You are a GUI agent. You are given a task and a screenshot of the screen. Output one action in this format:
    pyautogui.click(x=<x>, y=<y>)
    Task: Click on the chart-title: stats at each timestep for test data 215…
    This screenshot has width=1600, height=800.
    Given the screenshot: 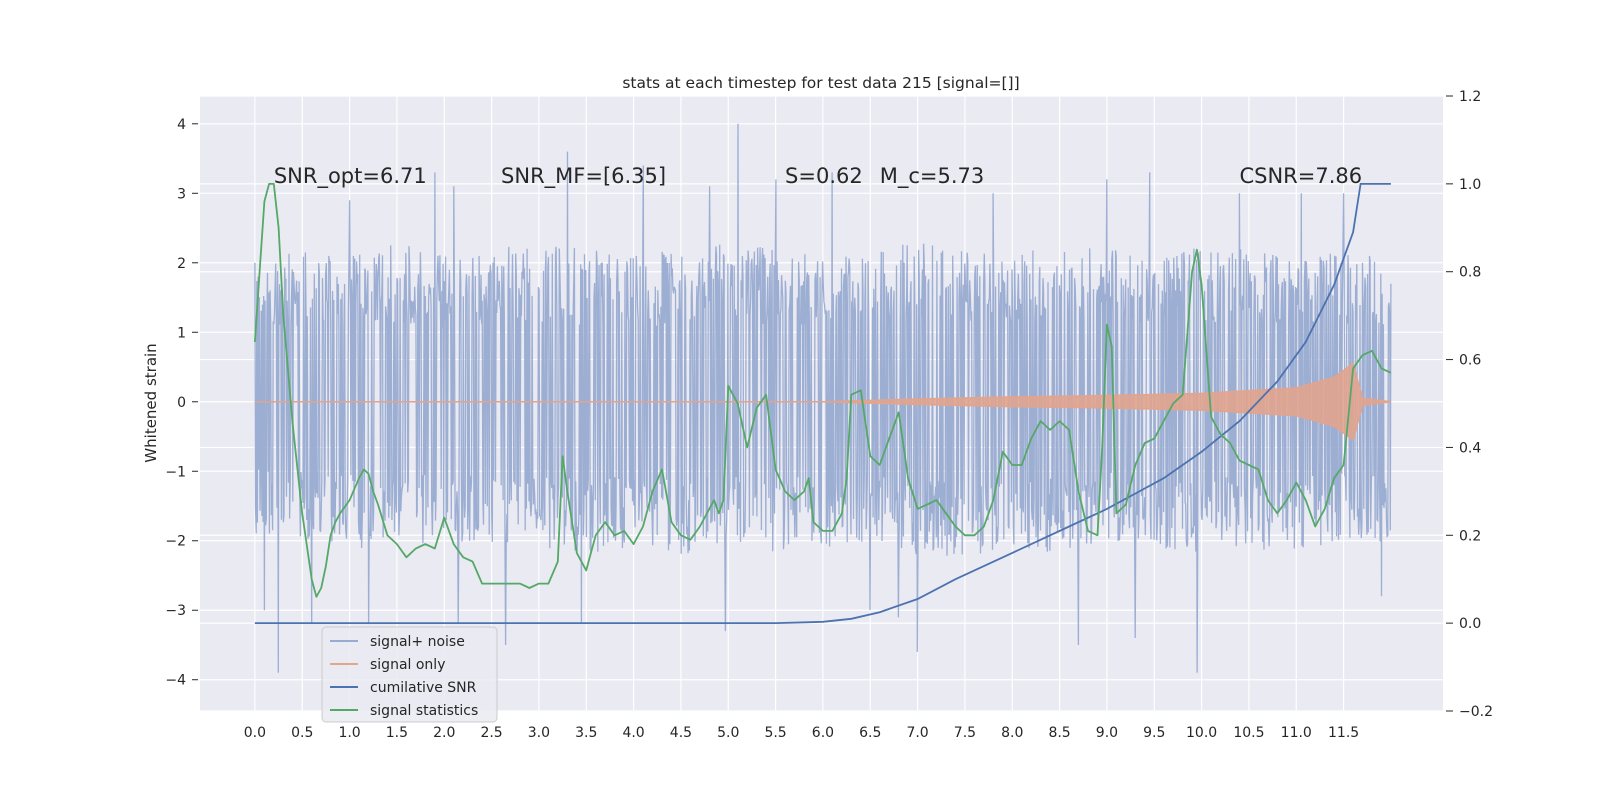 What is the action you would take?
    pyautogui.click(x=820, y=83)
    